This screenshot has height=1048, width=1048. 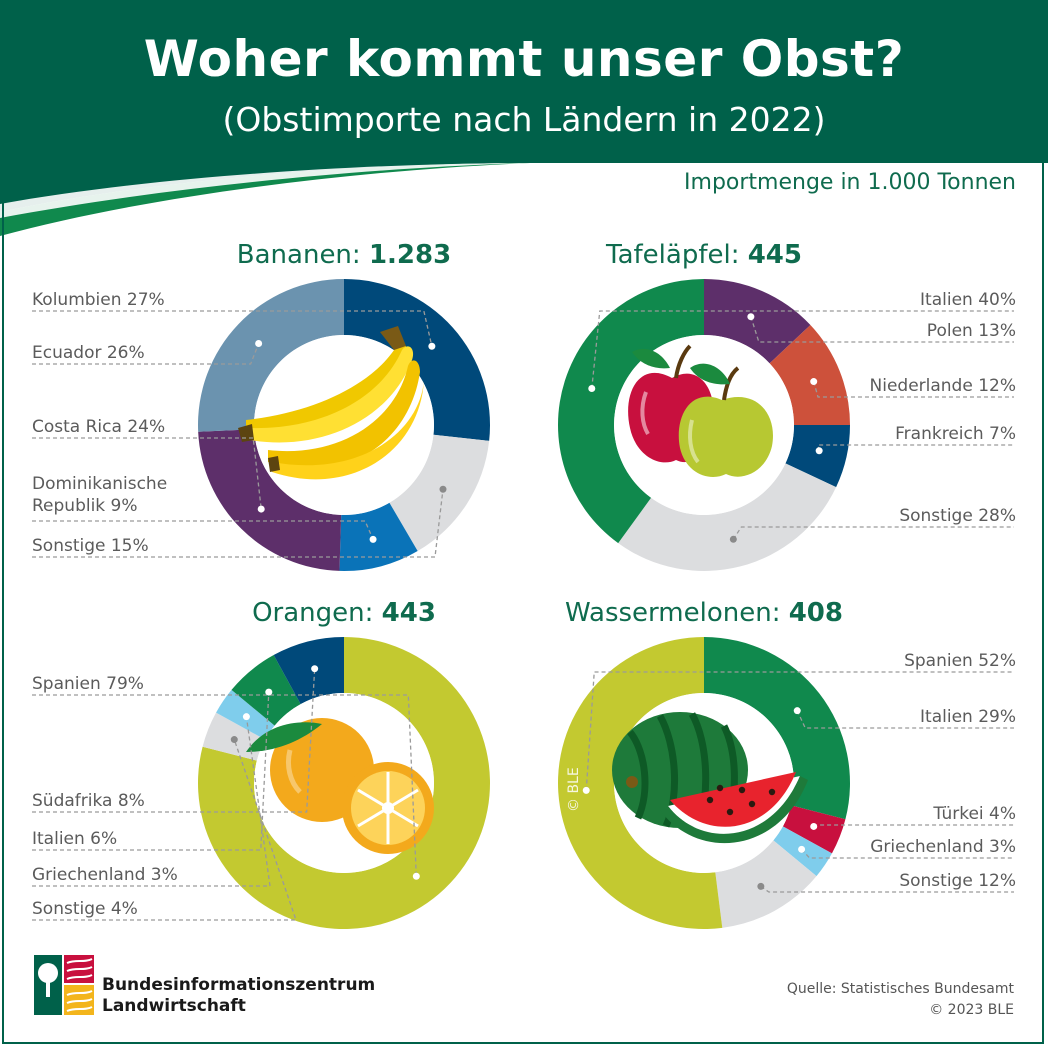 What do you see at coordinates (308, 671) in the screenshot?
I see `slice-suedafrika` at bounding box center [308, 671].